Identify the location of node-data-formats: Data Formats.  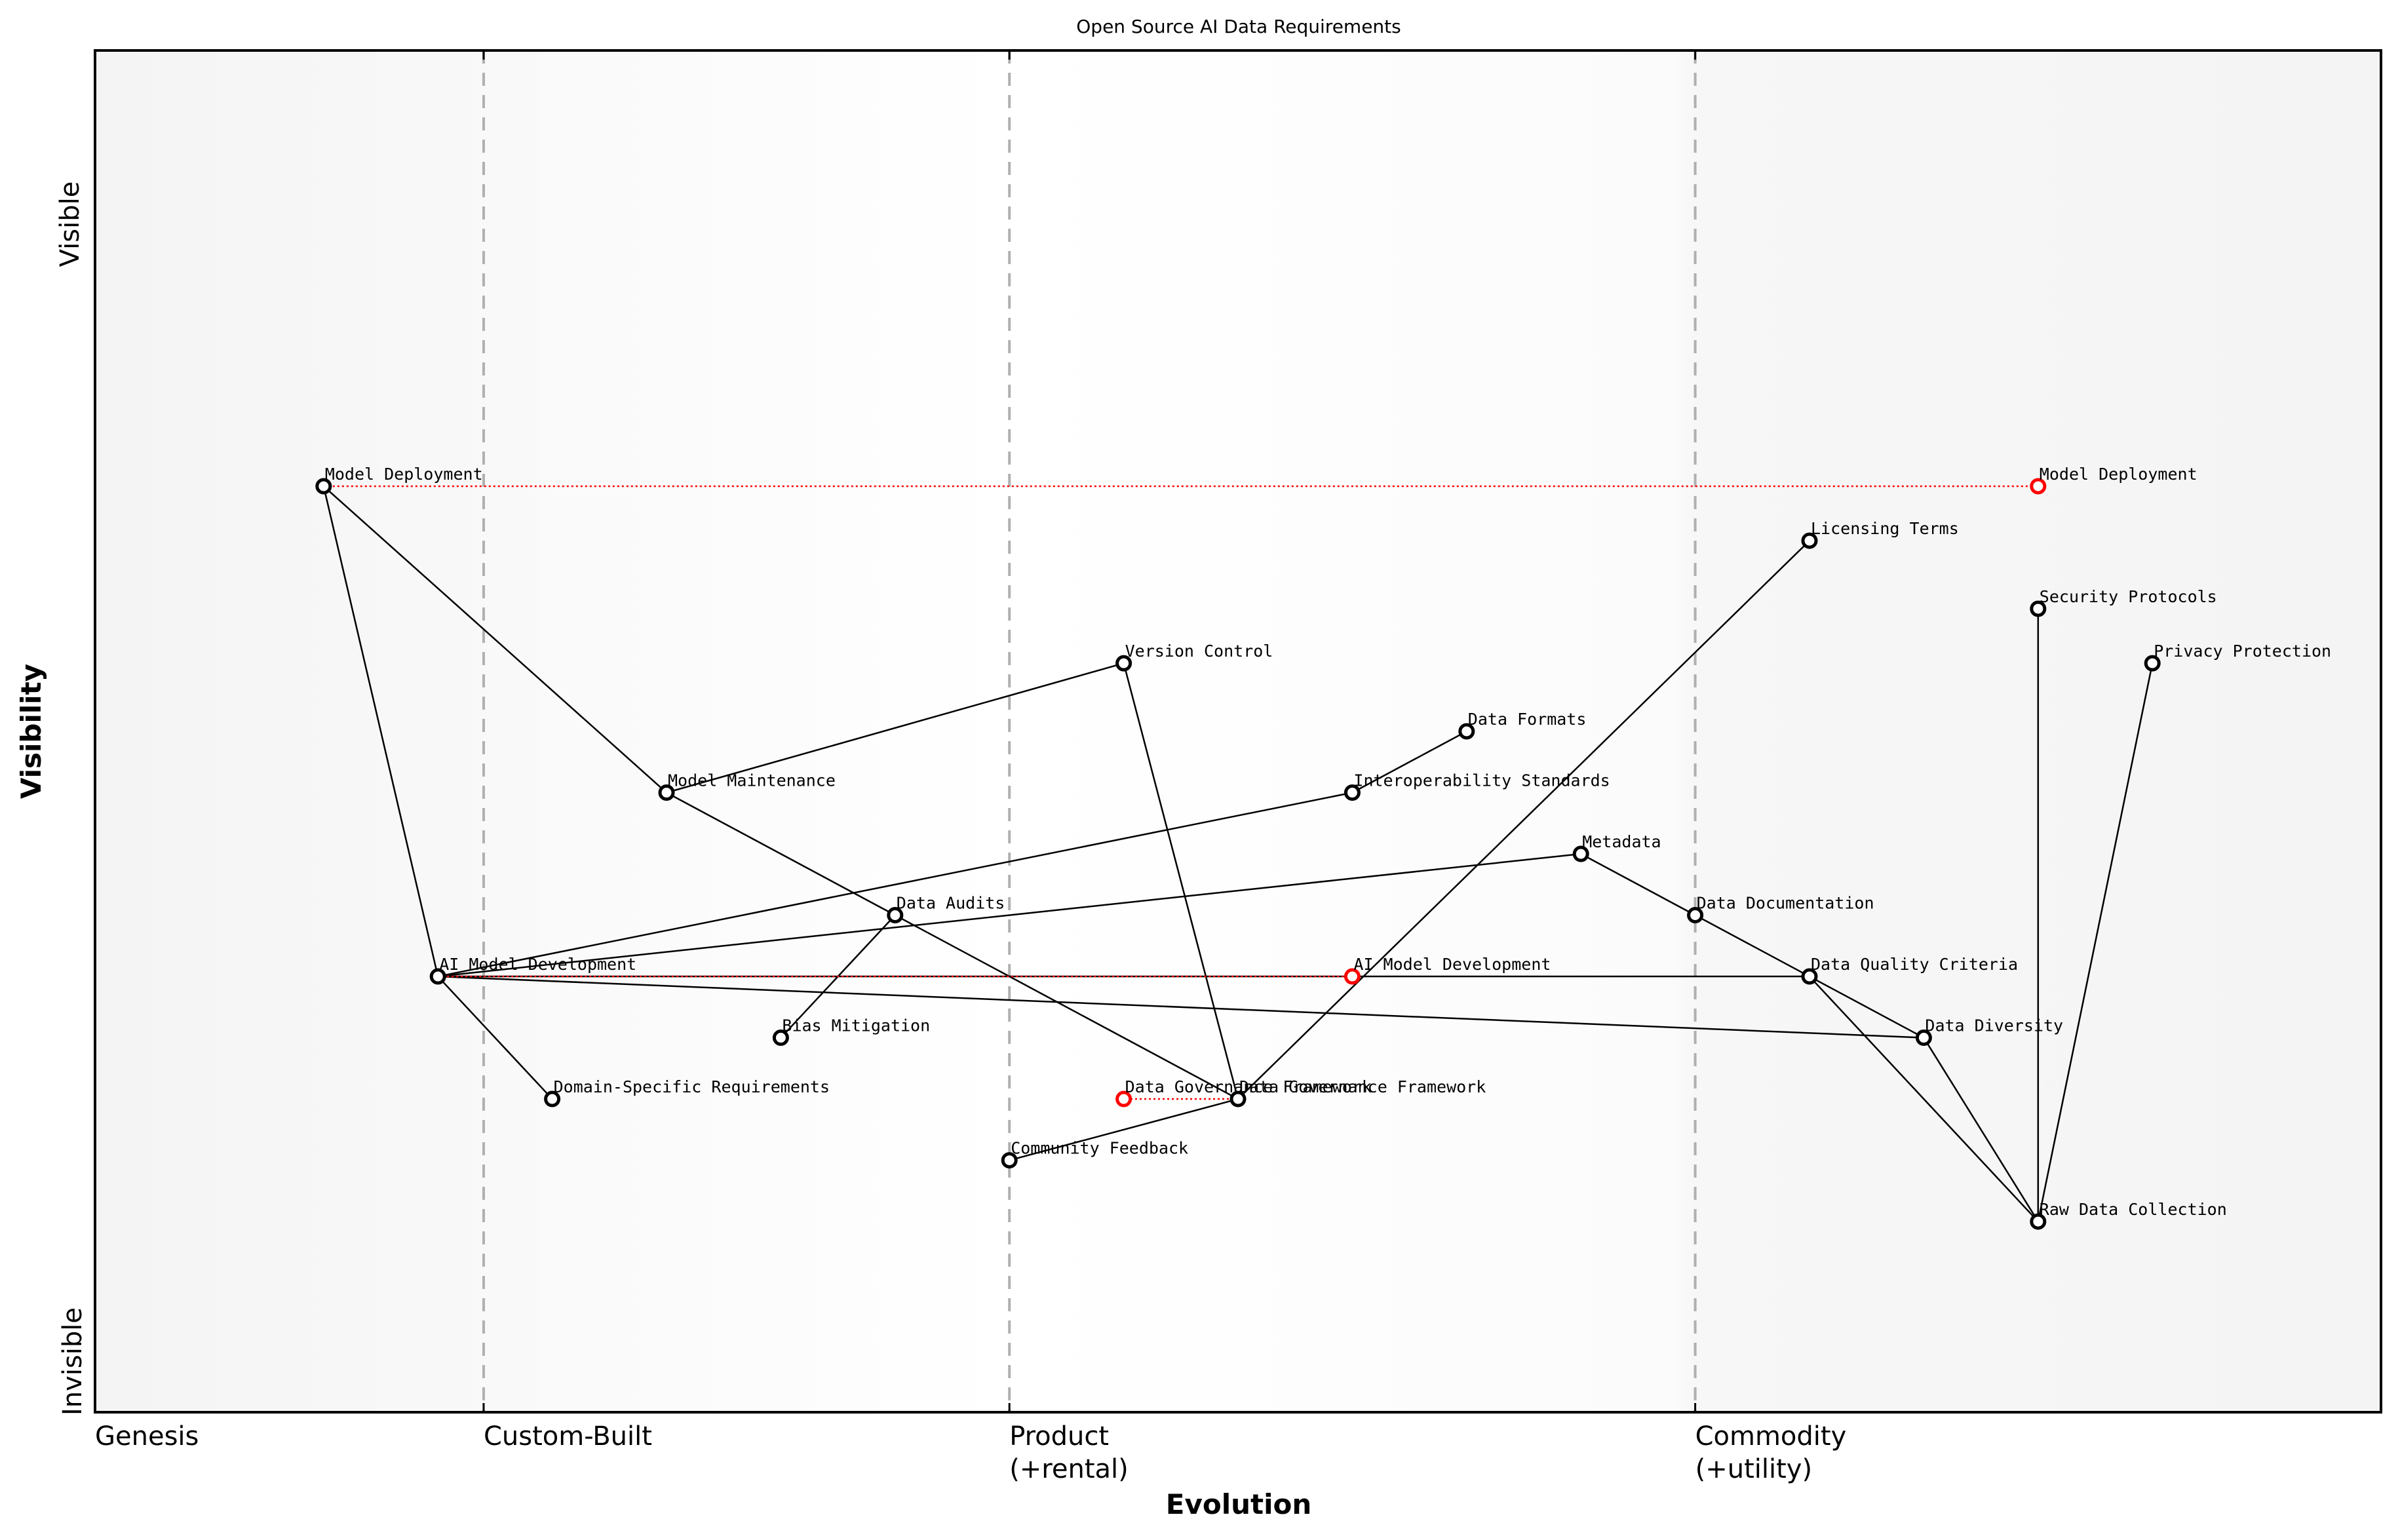
(1522, 725).